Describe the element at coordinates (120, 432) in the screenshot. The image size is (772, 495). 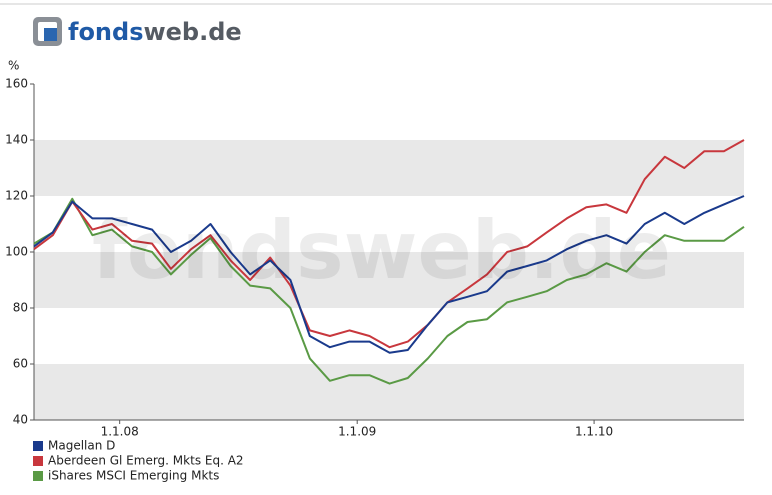
I see `x-tick-label: 1.1.08` at that location.